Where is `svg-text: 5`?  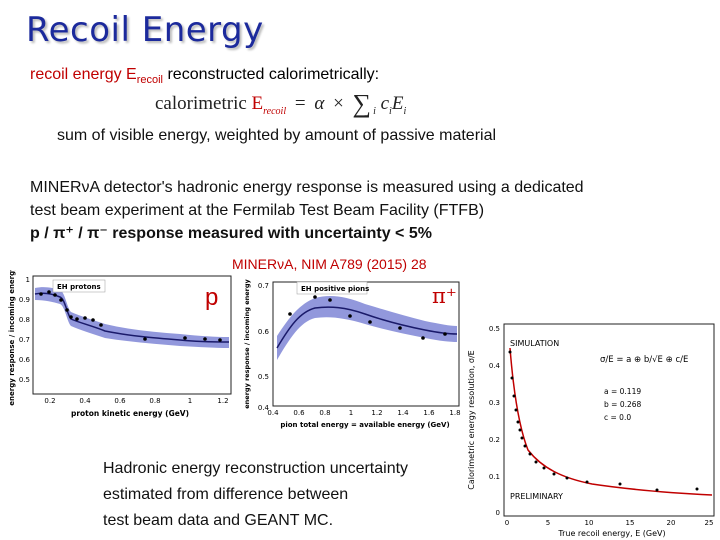
svg-text: 5 is located at coordinates (548, 523).